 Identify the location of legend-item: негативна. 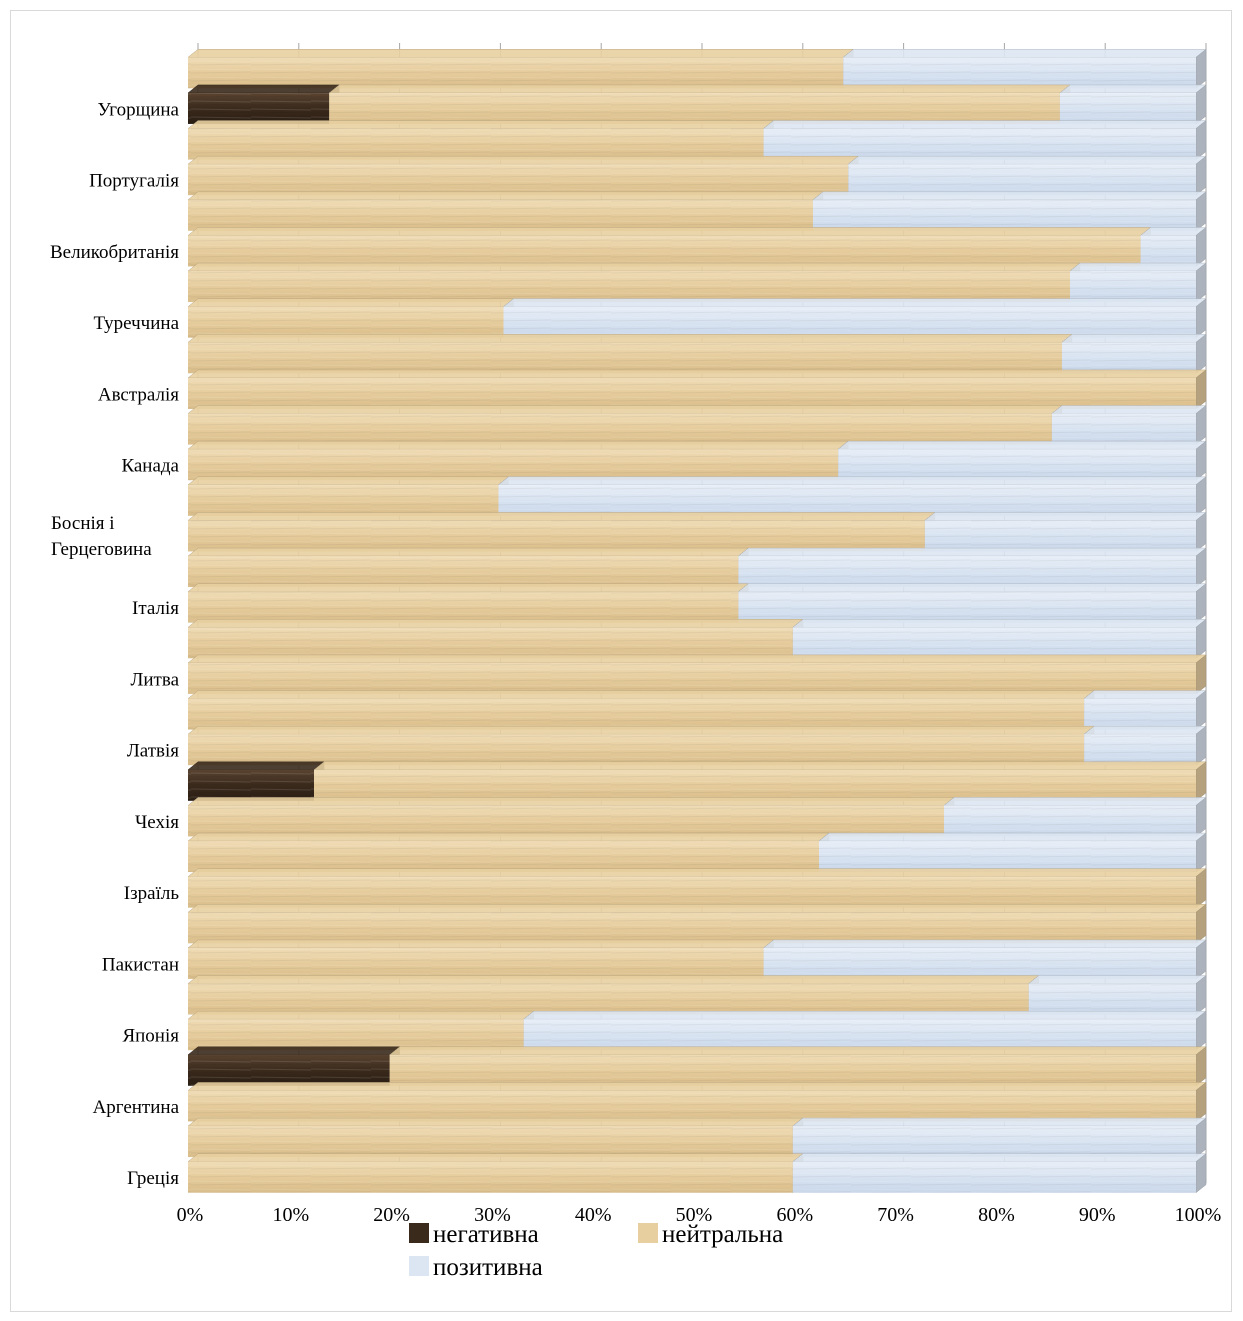
(474, 1234).